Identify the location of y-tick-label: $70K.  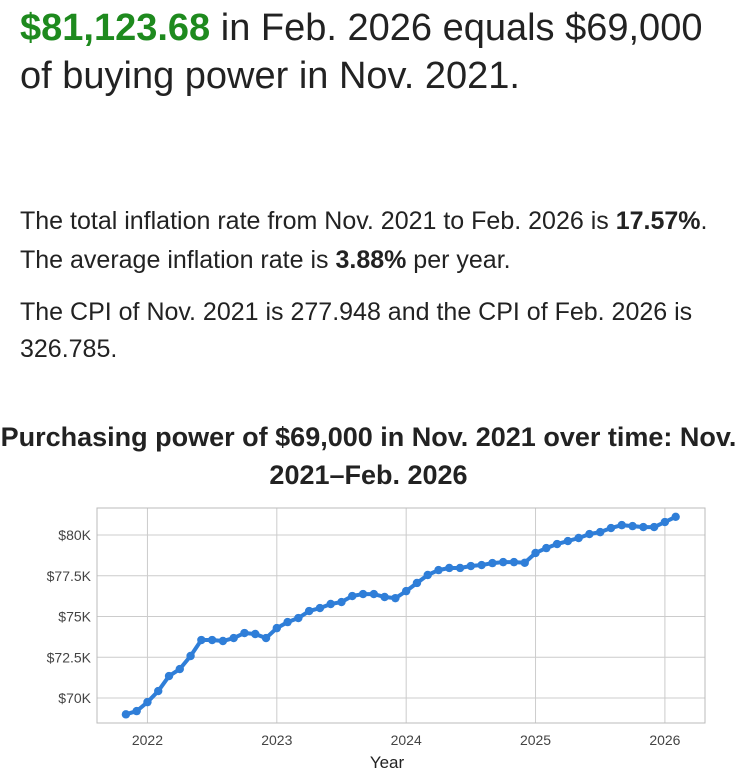
(74, 698).